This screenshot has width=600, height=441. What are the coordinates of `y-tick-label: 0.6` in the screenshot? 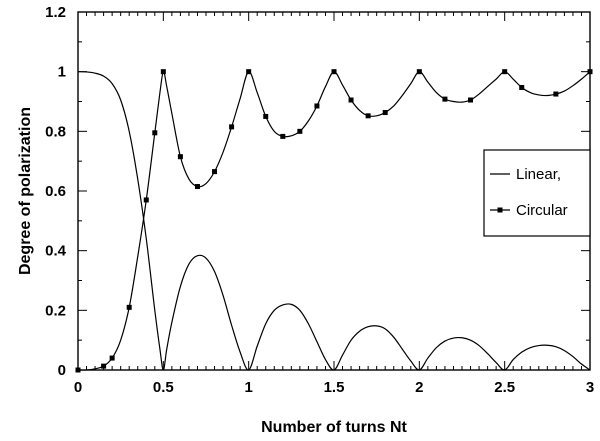 It's located at (55, 191).